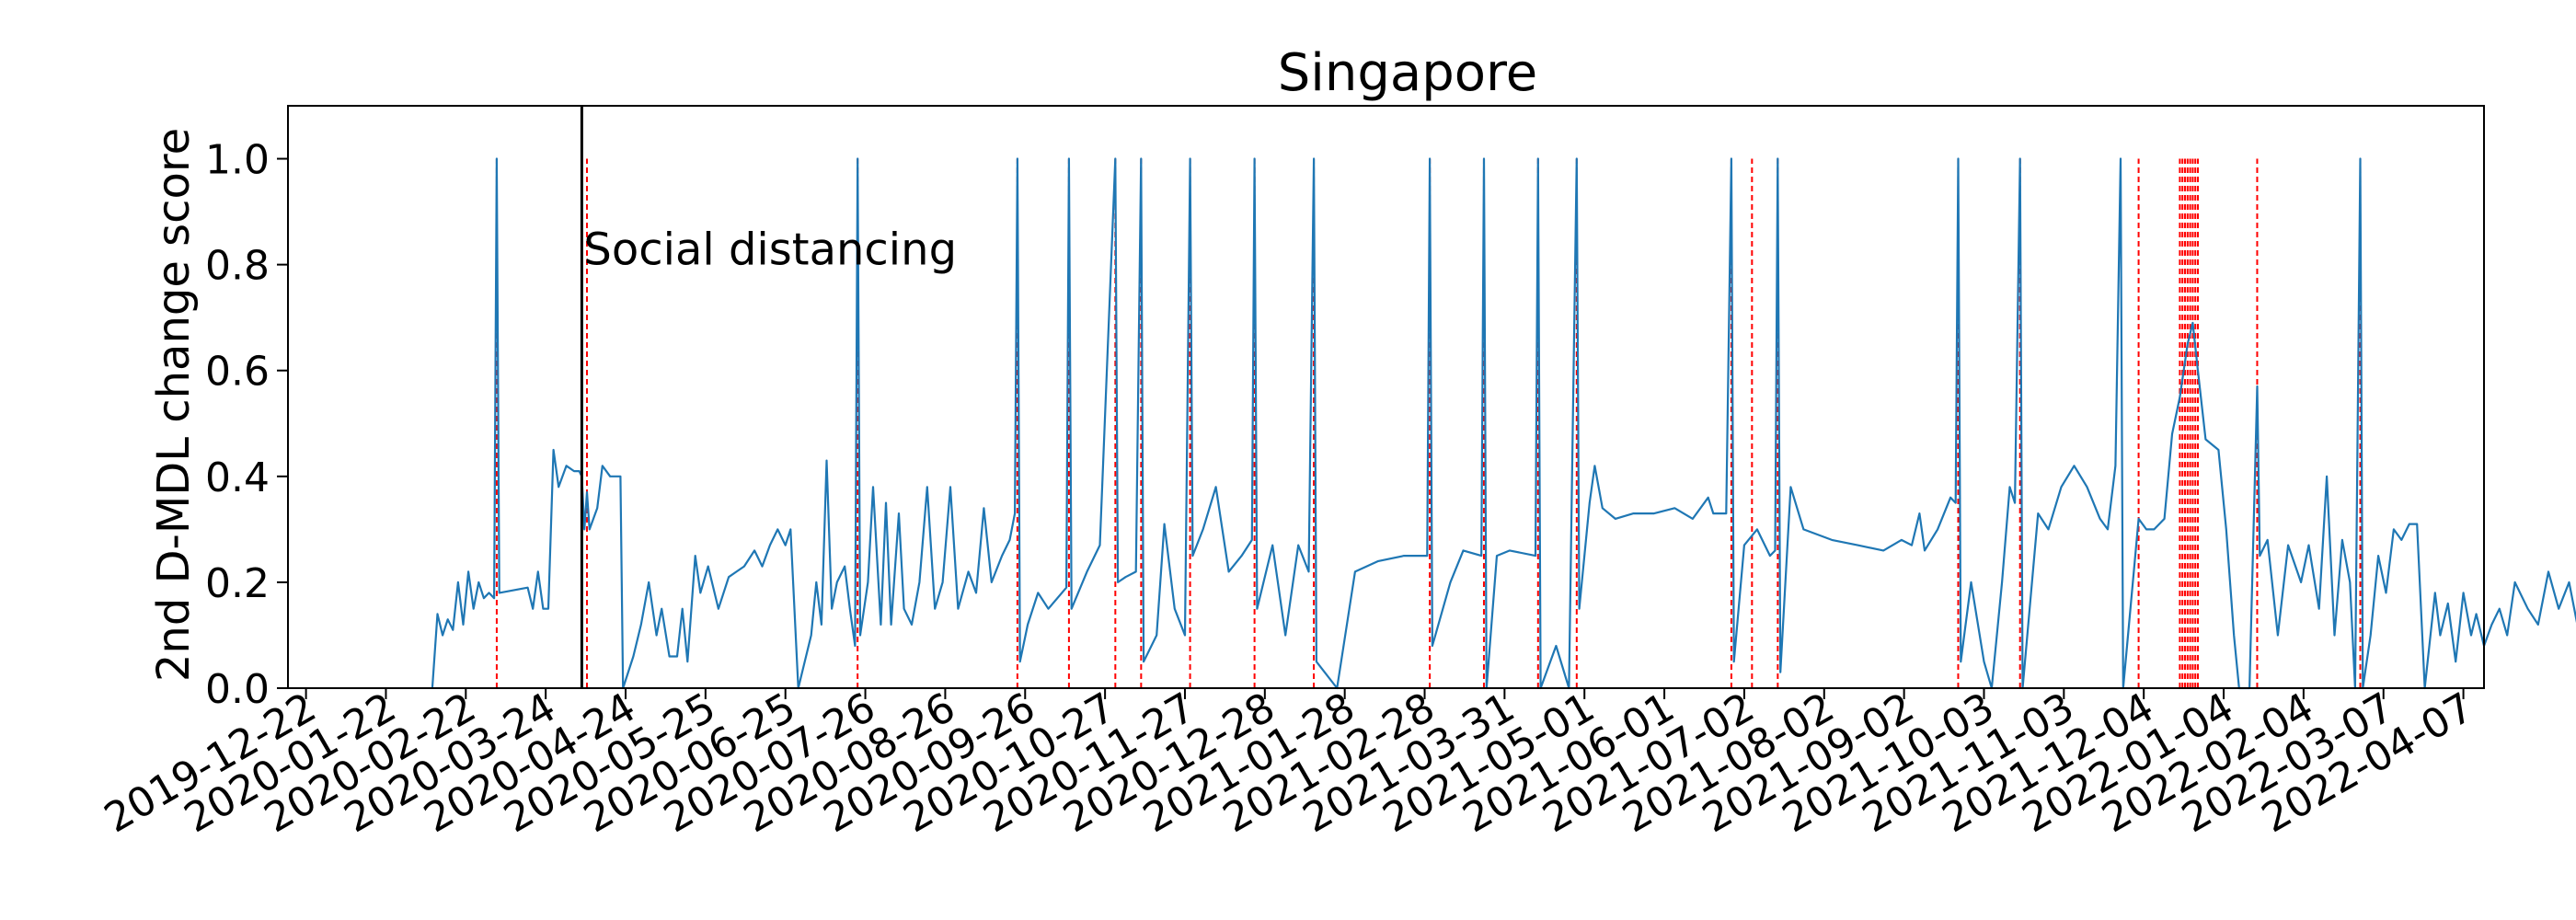  What do you see at coordinates (770, 250) in the screenshot?
I see `event-label: Social distancing` at bounding box center [770, 250].